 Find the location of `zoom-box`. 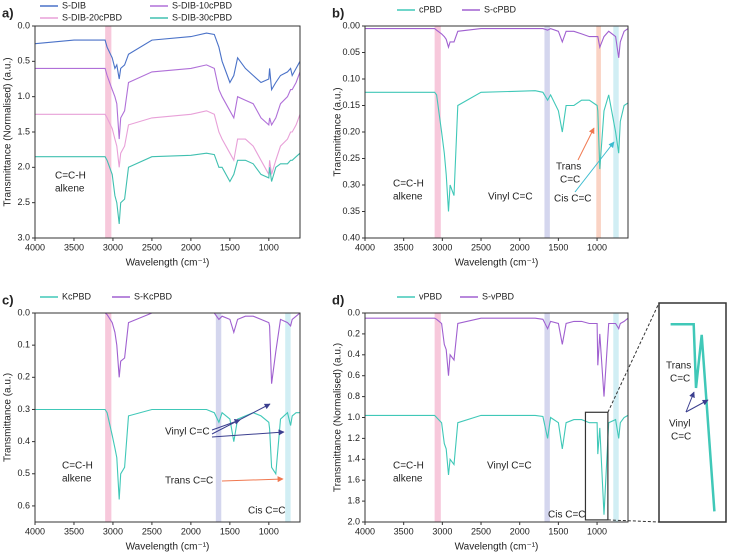

zoom-box is located at coordinates (596, 466).